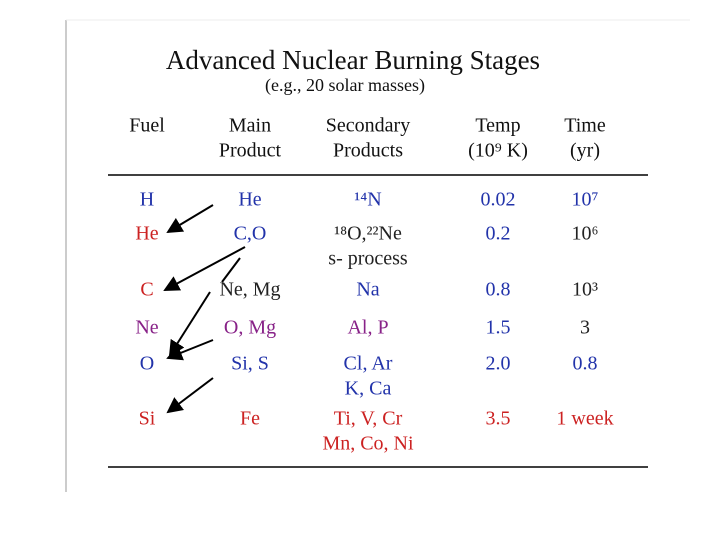  I want to click on table-cell: ¹⁸O,²²Ne, so click(368, 234).